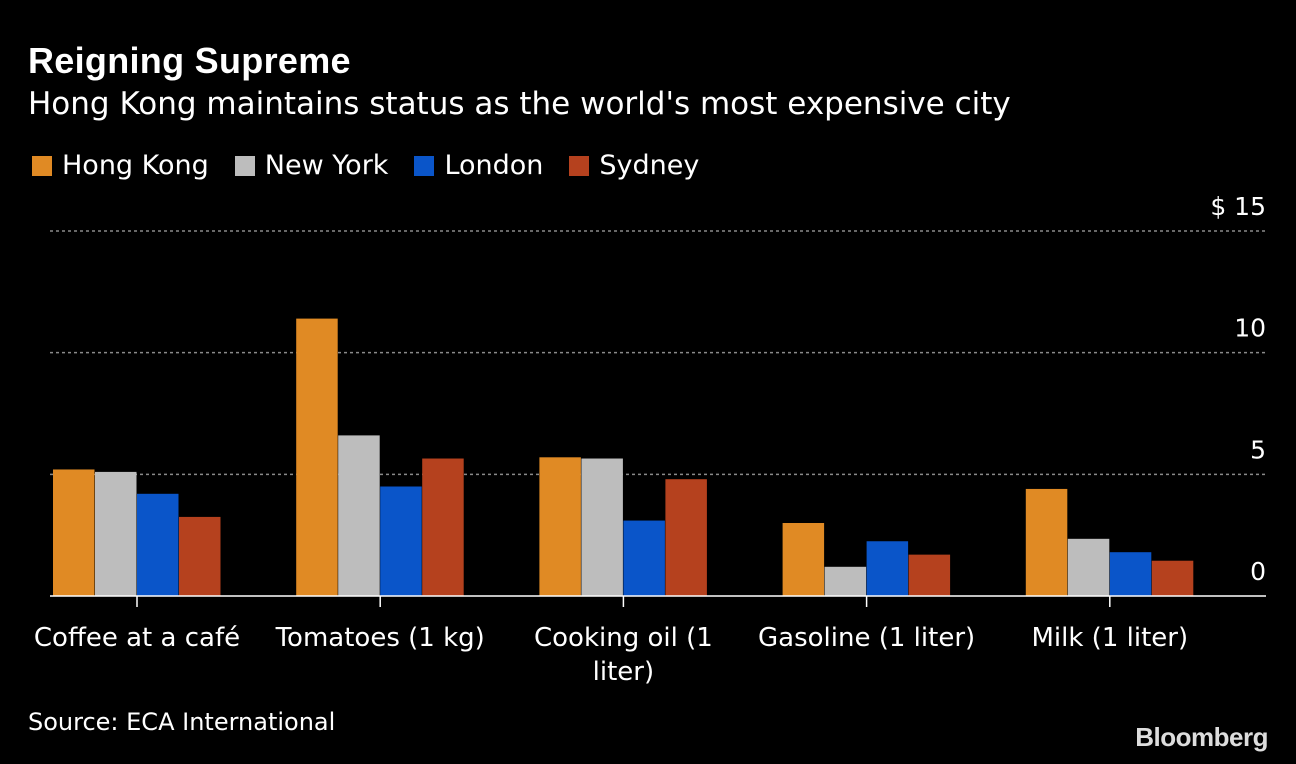  I want to click on x-tick-label-1: Tomatoes (1 kg), so click(380, 638).